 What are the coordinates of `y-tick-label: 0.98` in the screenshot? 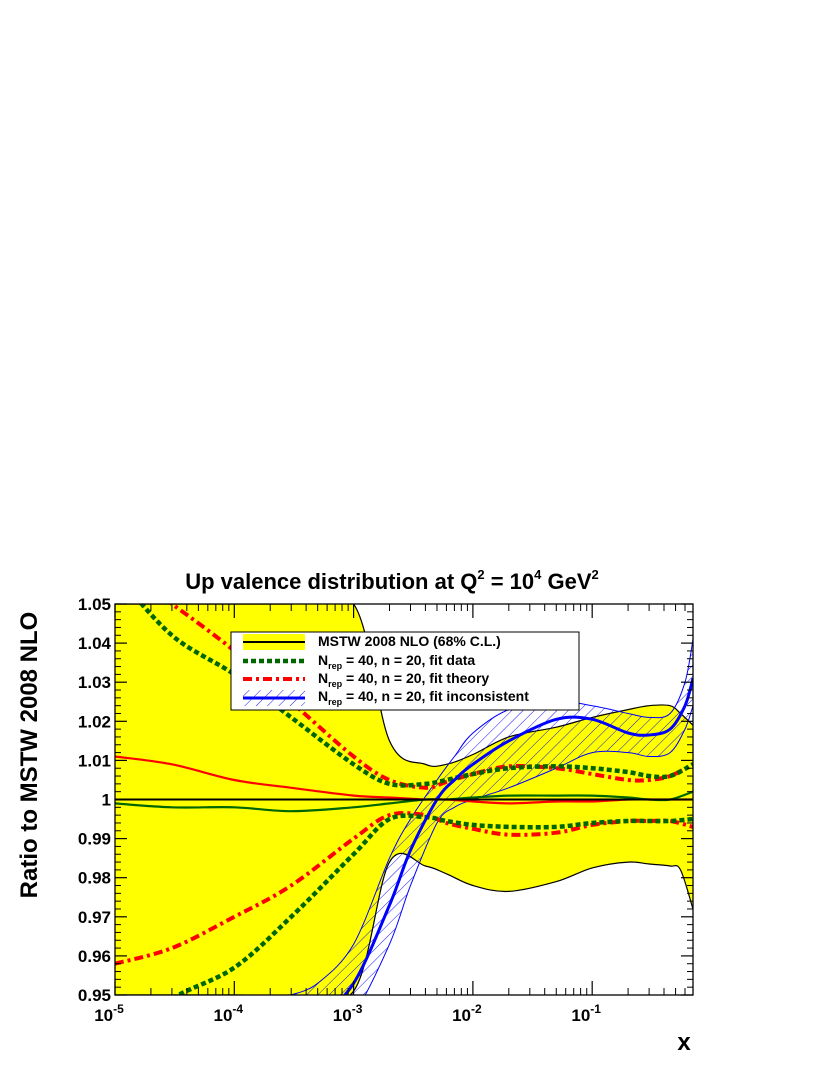 It's located at (94, 878).